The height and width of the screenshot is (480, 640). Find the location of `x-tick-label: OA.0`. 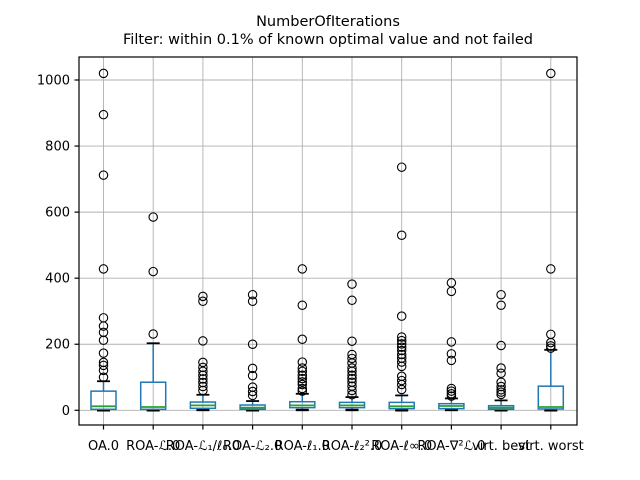

x-tick-label: OA.0 is located at coordinates (103, 446).